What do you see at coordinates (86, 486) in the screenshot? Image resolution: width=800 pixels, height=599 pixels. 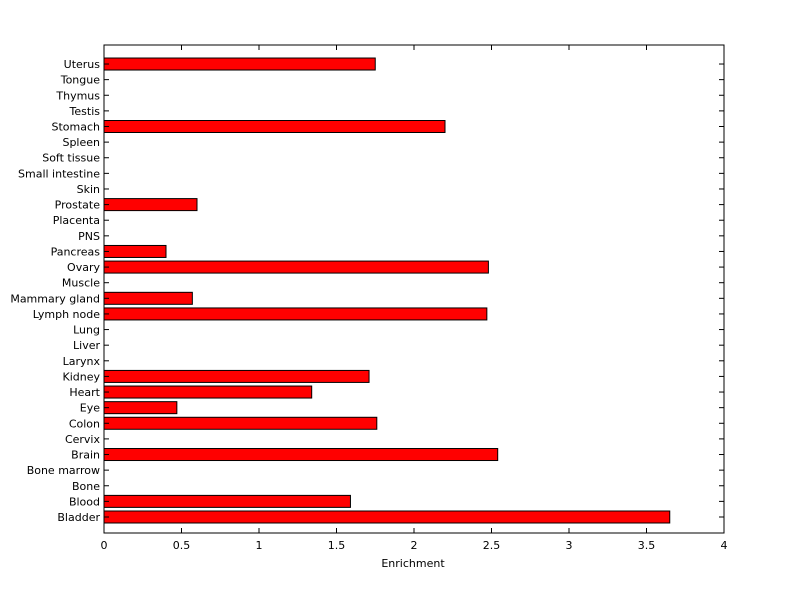 I see `y-tick-label: Bone` at bounding box center [86, 486].